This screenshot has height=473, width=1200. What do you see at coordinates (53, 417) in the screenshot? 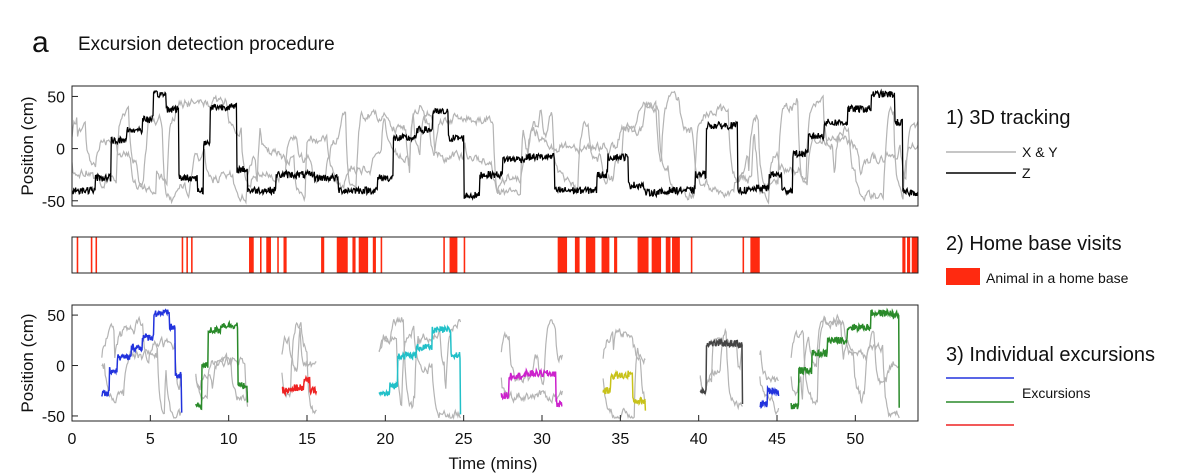
I see `excursions-ytick-label: -50` at bounding box center [53, 417].